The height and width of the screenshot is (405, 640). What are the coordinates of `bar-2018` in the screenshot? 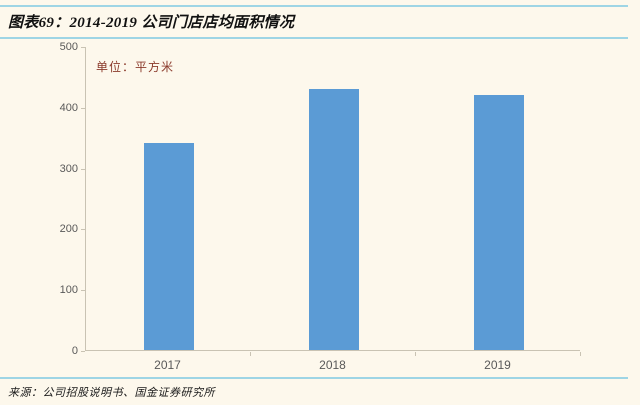 It's located at (333, 219).